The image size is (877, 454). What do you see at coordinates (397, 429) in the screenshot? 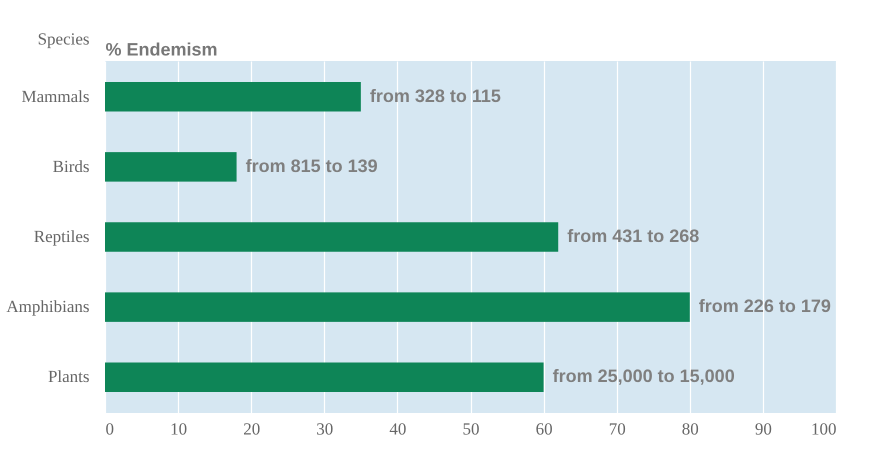
I see `x-tick-label: 40` at bounding box center [397, 429].